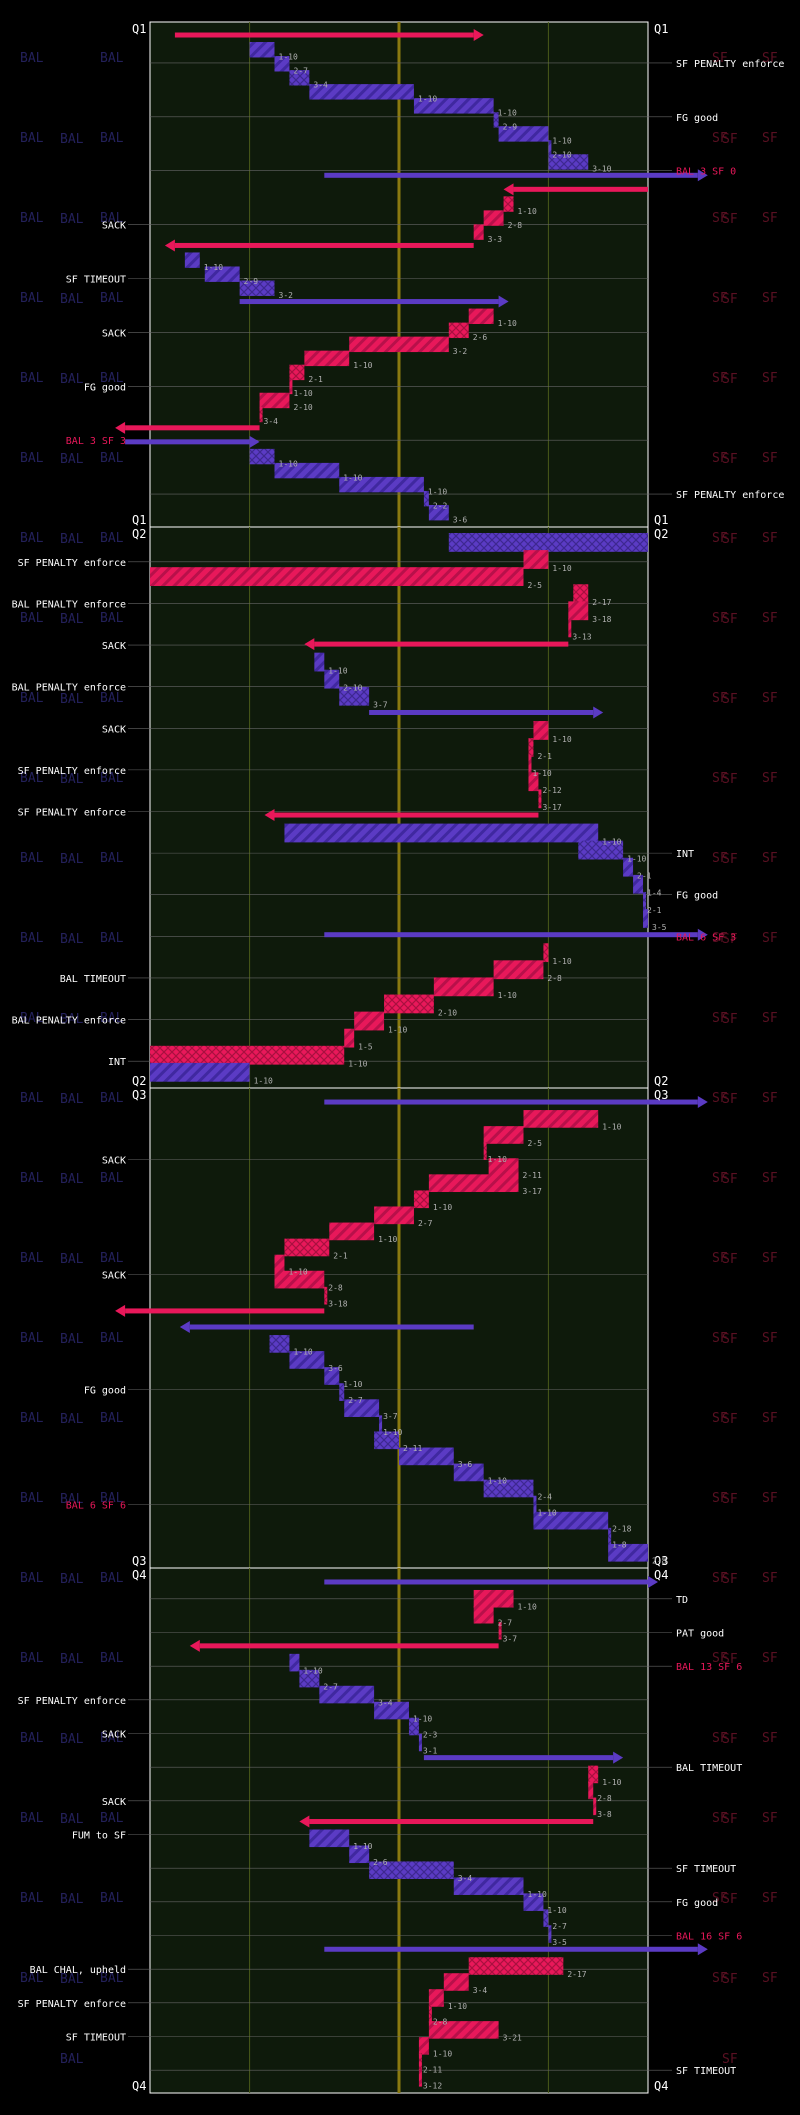  Describe the element at coordinates (601, 619) in the screenshot. I see `down-label: 3-18` at that location.